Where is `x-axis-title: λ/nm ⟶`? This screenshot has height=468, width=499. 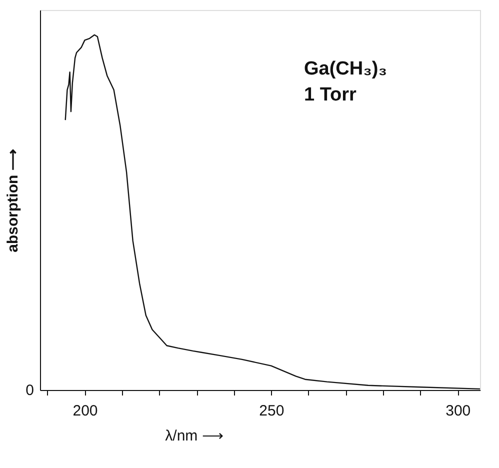 x-axis-title: λ/nm ⟶ is located at coordinates (194, 436).